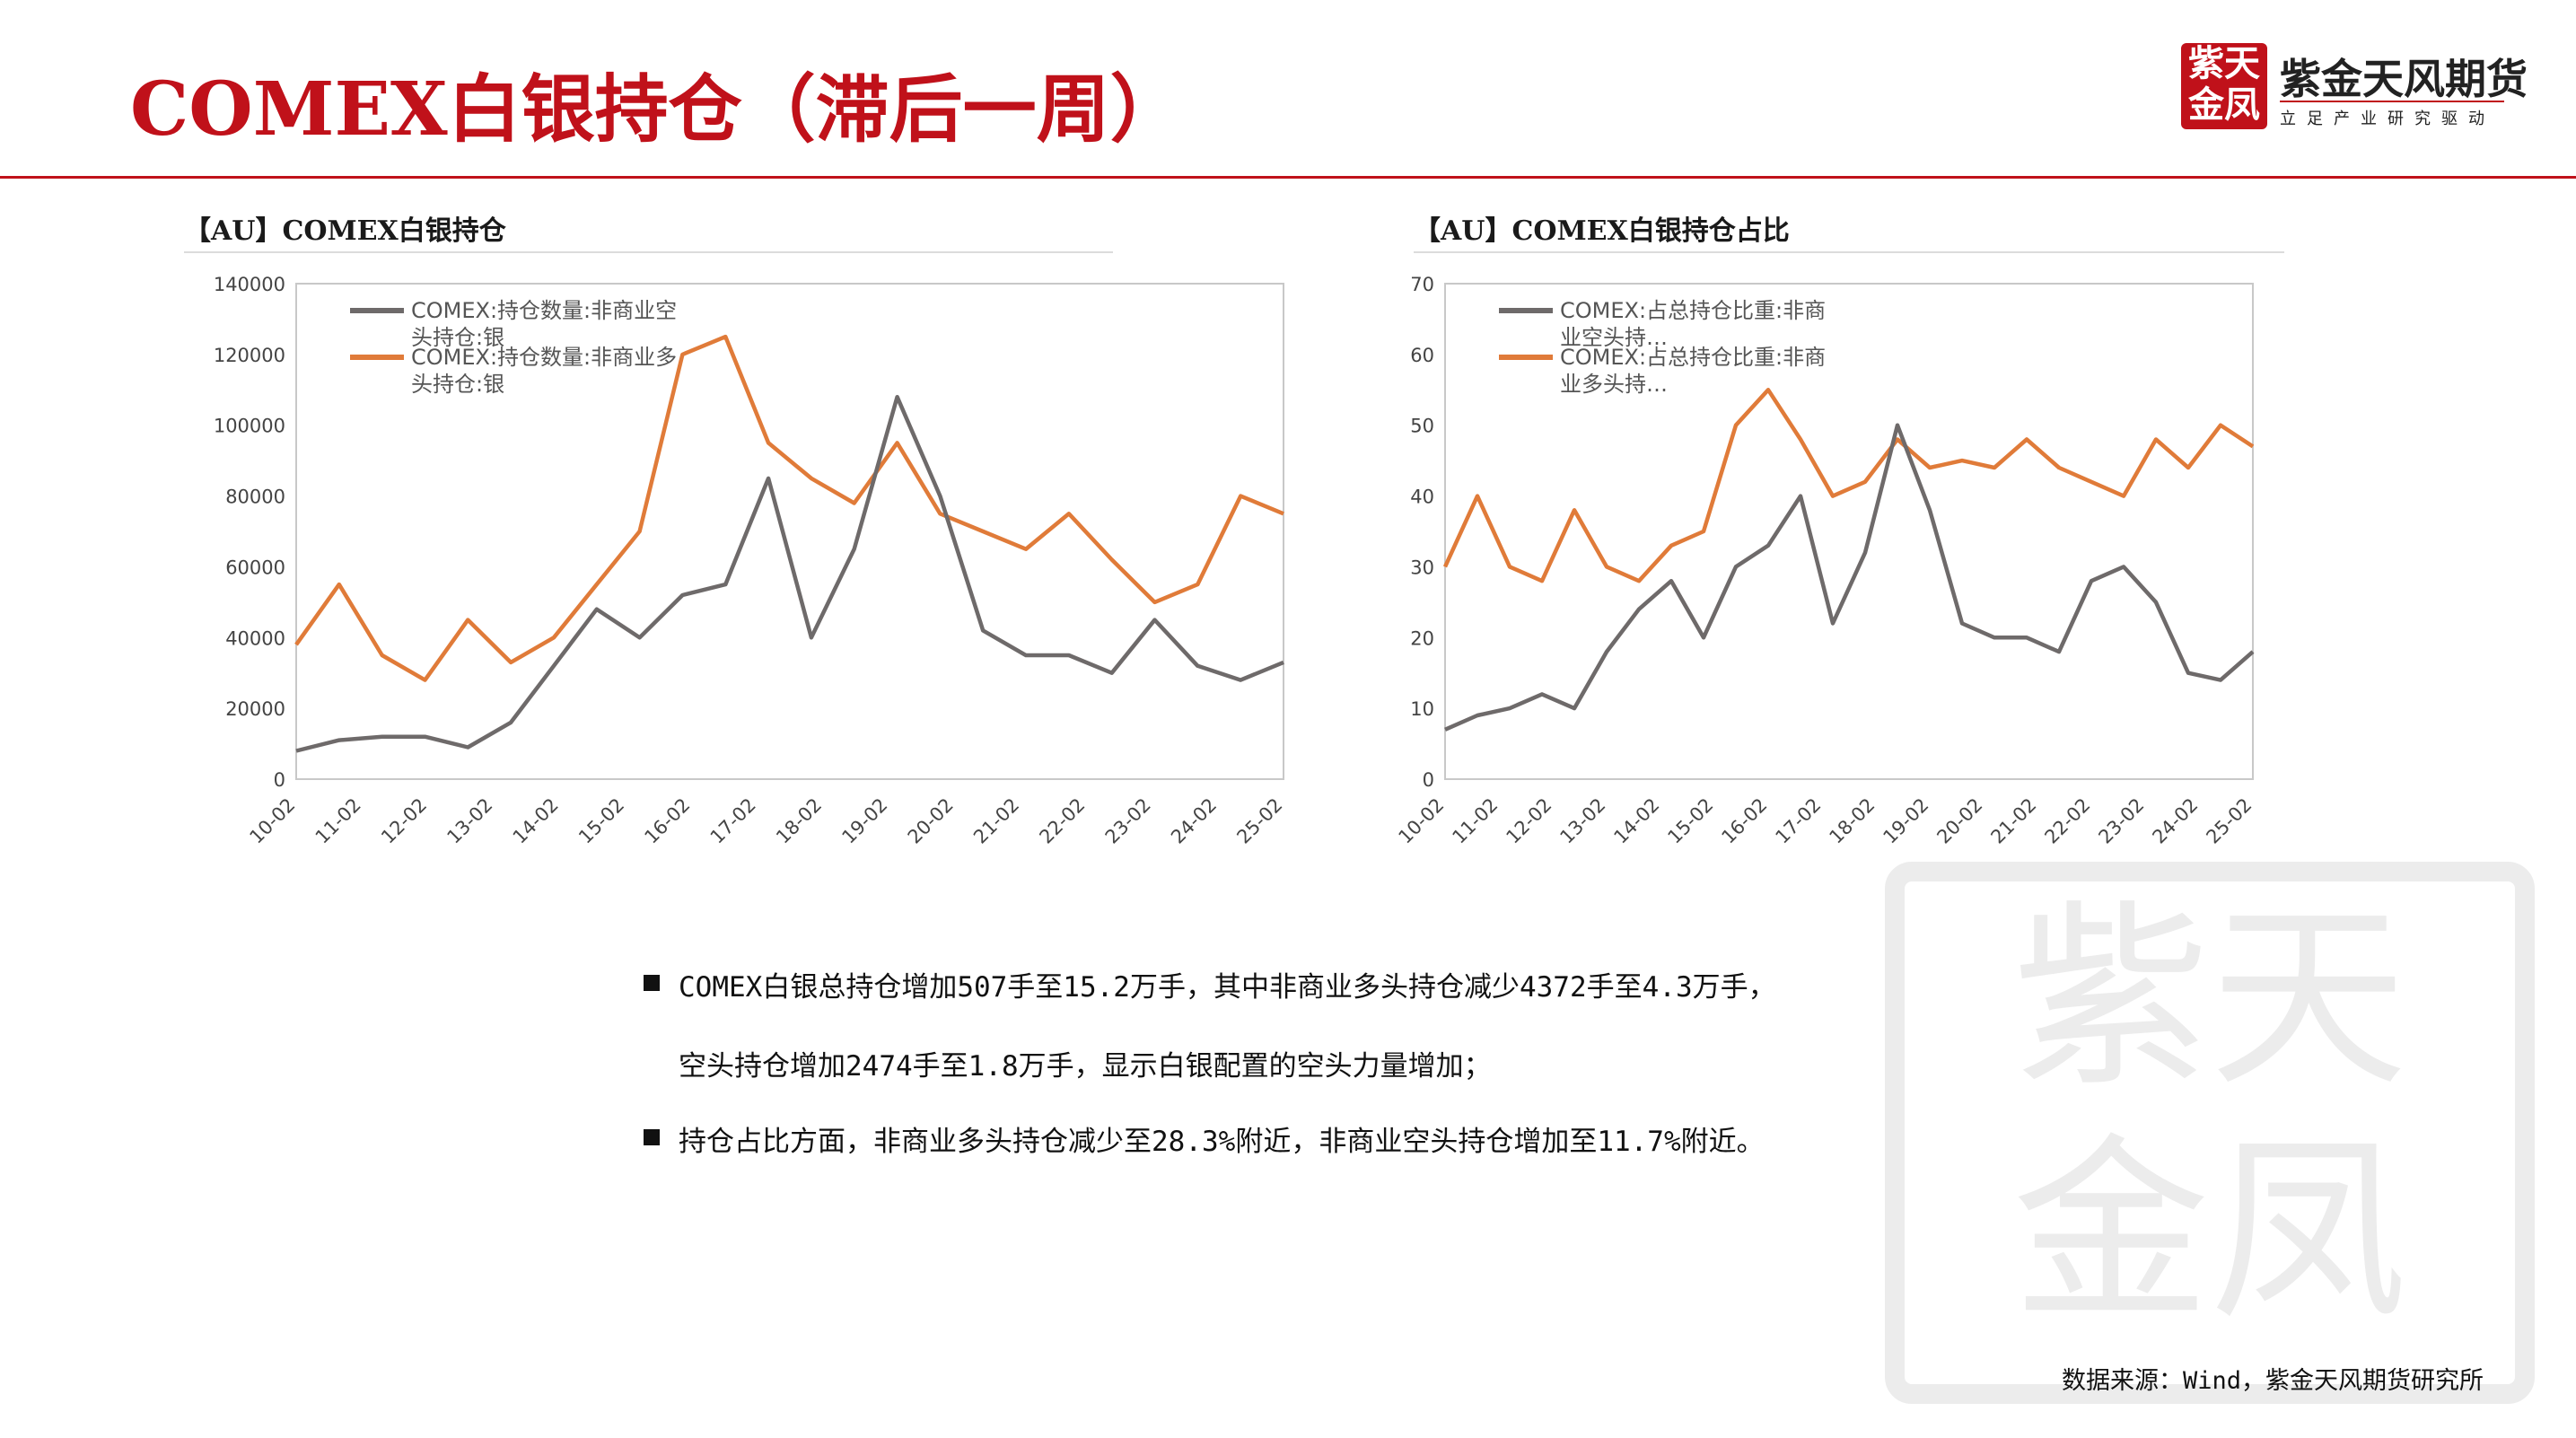  What do you see at coordinates (1422, 355) in the screenshot?
I see `y-tick-label: 60` at bounding box center [1422, 355].